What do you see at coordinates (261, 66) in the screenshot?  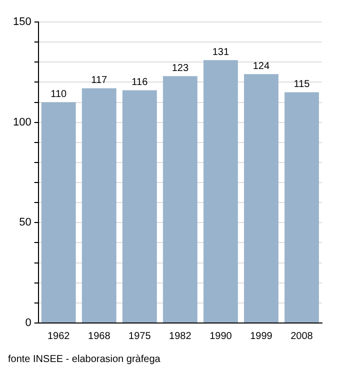 I see `data-label: 124` at bounding box center [261, 66].